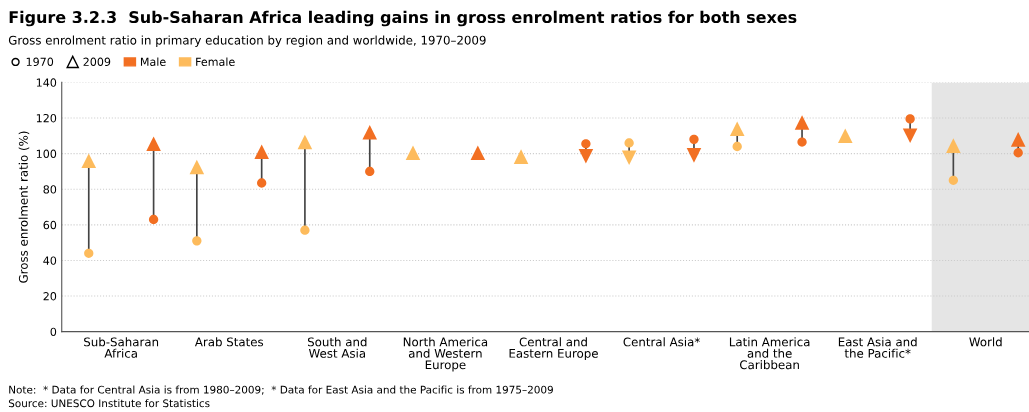 The height and width of the screenshot is (412, 1029). What do you see at coordinates (153, 61) in the screenshot?
I see `legend-label: Male` at bounding box center [153, 61].